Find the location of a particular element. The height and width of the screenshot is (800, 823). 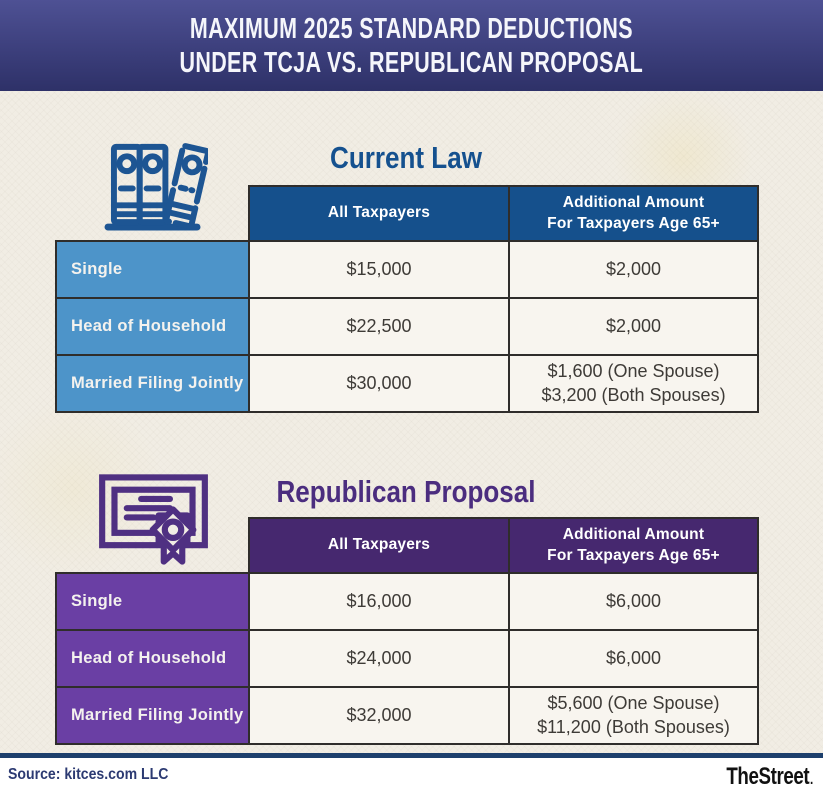

table-row: Head of Household $24,000 $6,000 is located at coordinates (407, 658).